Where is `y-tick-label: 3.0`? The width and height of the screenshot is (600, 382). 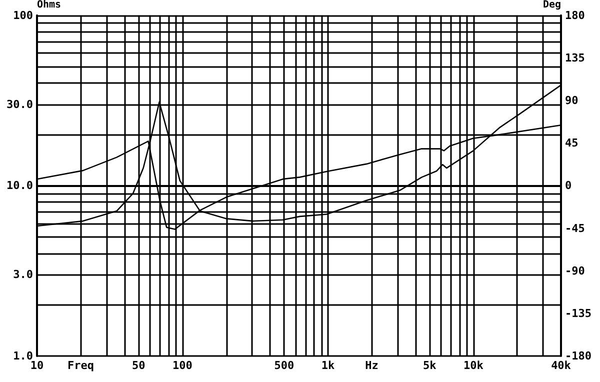
y-tick-label: 3.0 is located at coordinates (23, 275).